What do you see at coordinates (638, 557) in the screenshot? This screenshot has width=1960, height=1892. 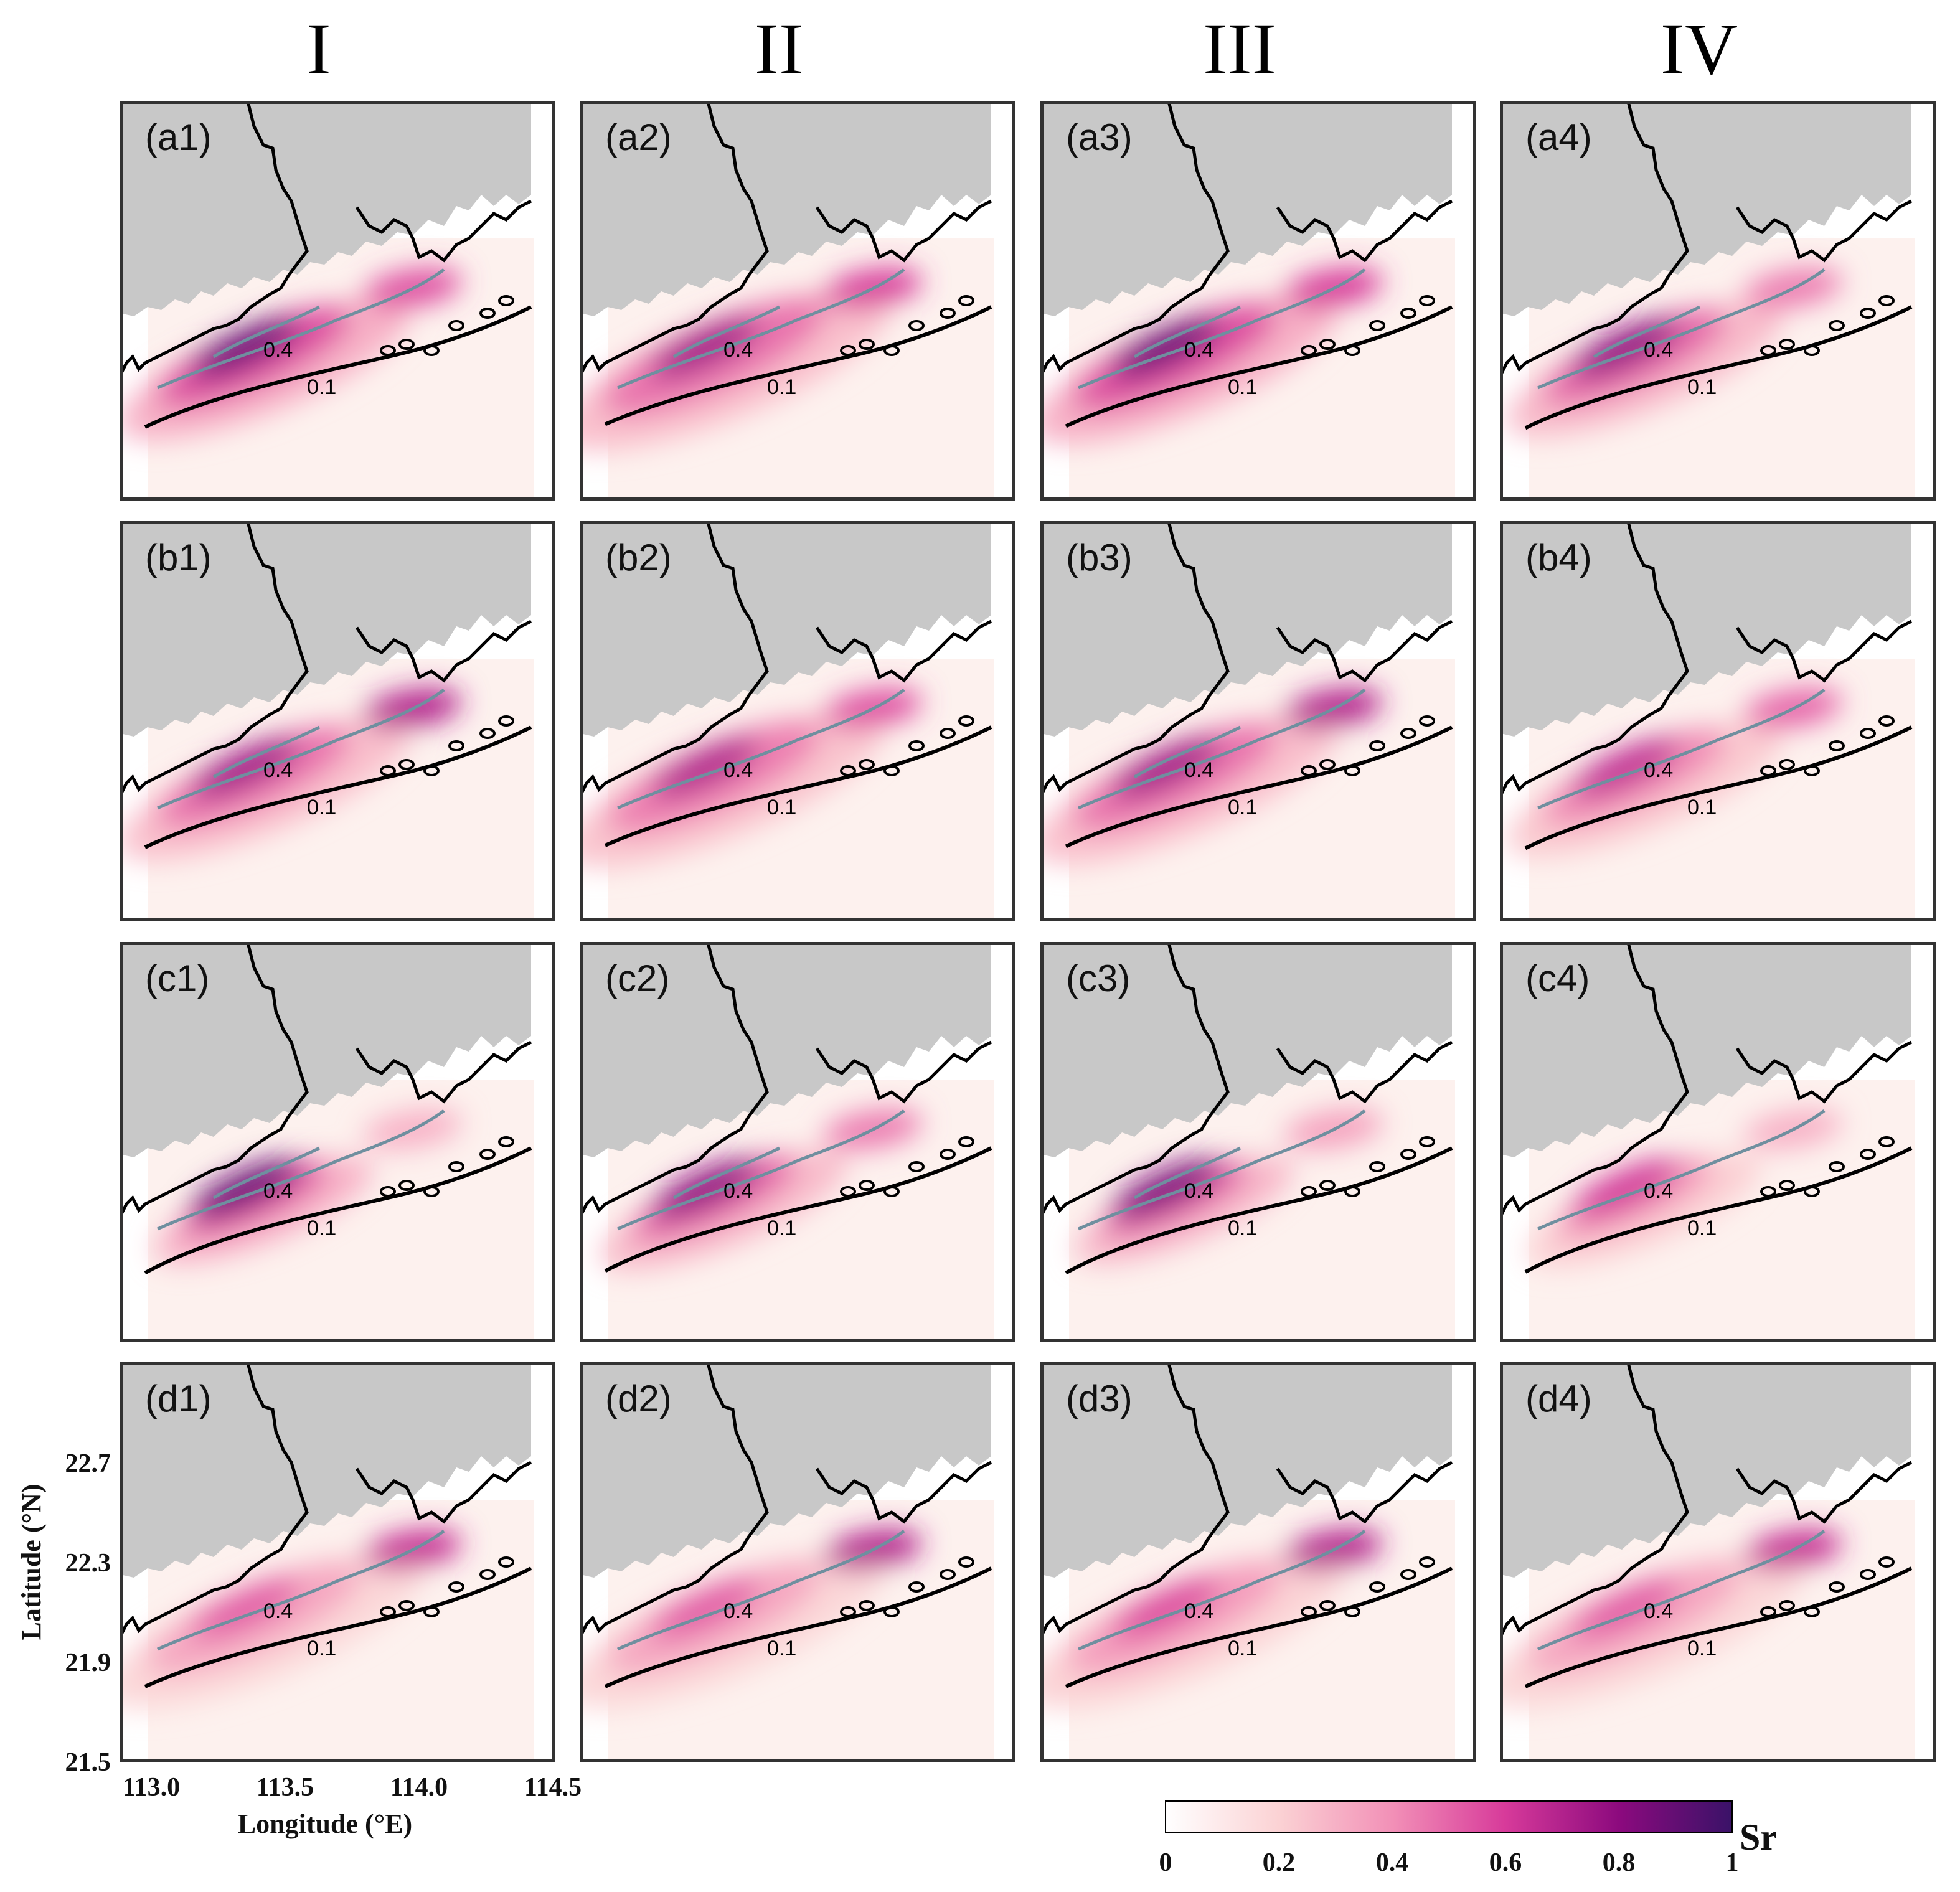 I see `panel-label: (b2)` at bounding box center [638, 557].